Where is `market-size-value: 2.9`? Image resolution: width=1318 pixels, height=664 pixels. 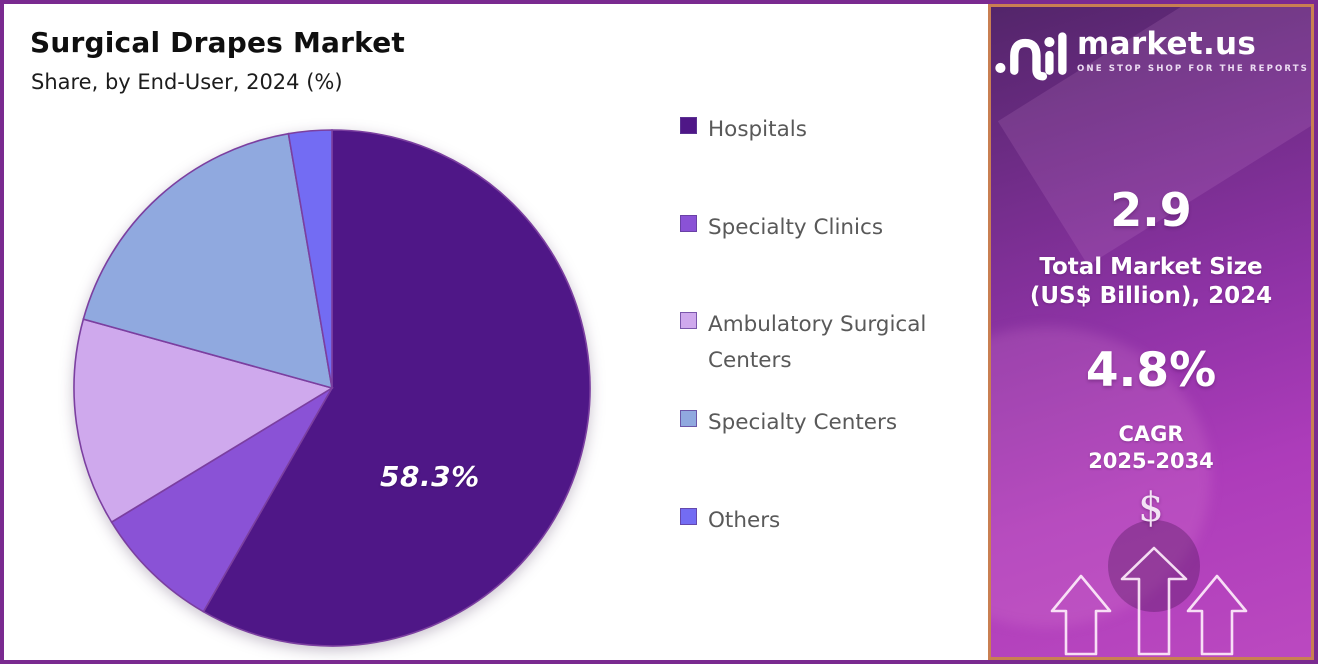 market-size-value: 2.9 is located at coordinates (1151, 210).